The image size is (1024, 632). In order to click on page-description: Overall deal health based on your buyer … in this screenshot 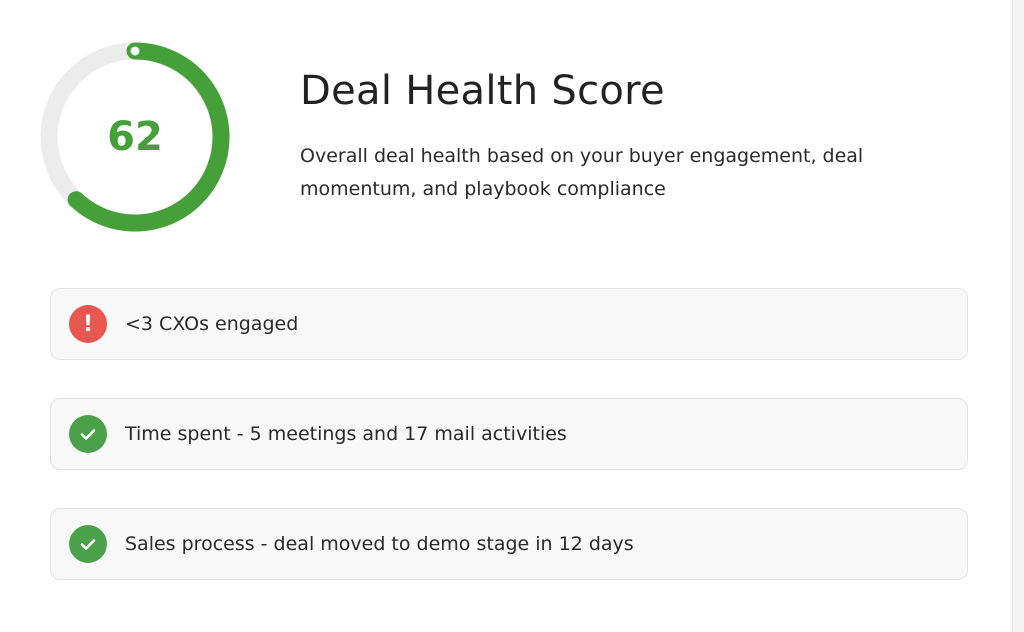, I will do `click(582, 172)`.